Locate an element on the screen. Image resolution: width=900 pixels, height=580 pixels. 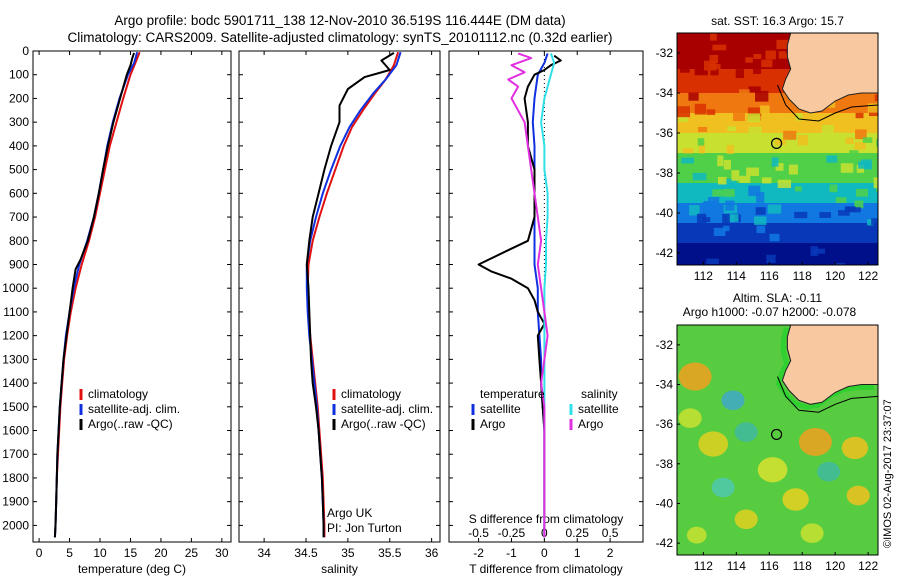
legend-label: satellite is located at coordinates (598, 409).